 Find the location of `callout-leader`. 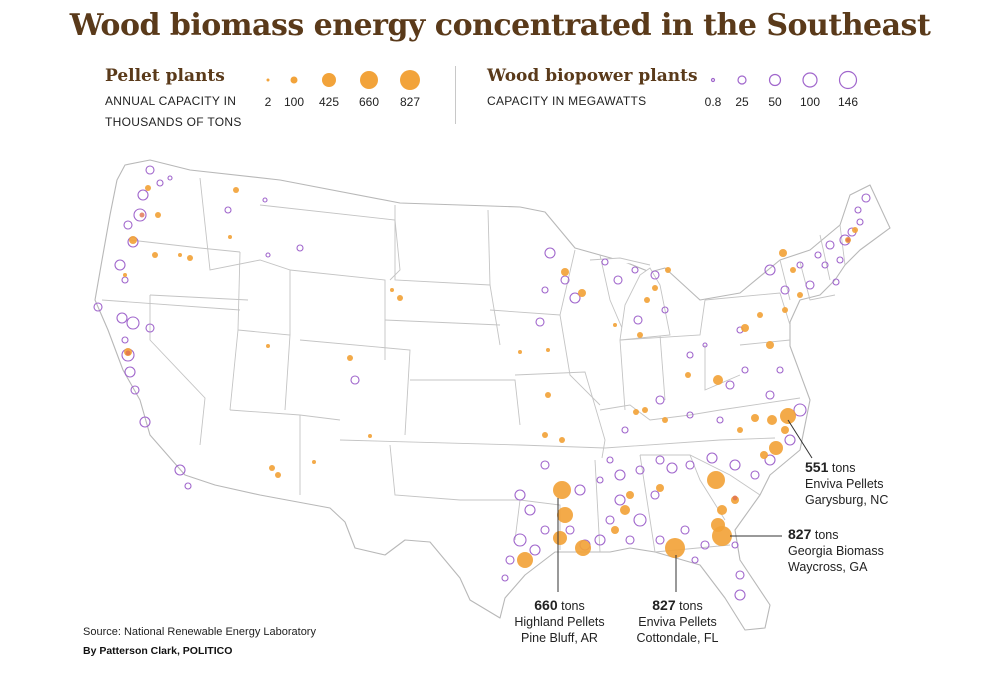

callout-leader is located at coordinates (800, 439).